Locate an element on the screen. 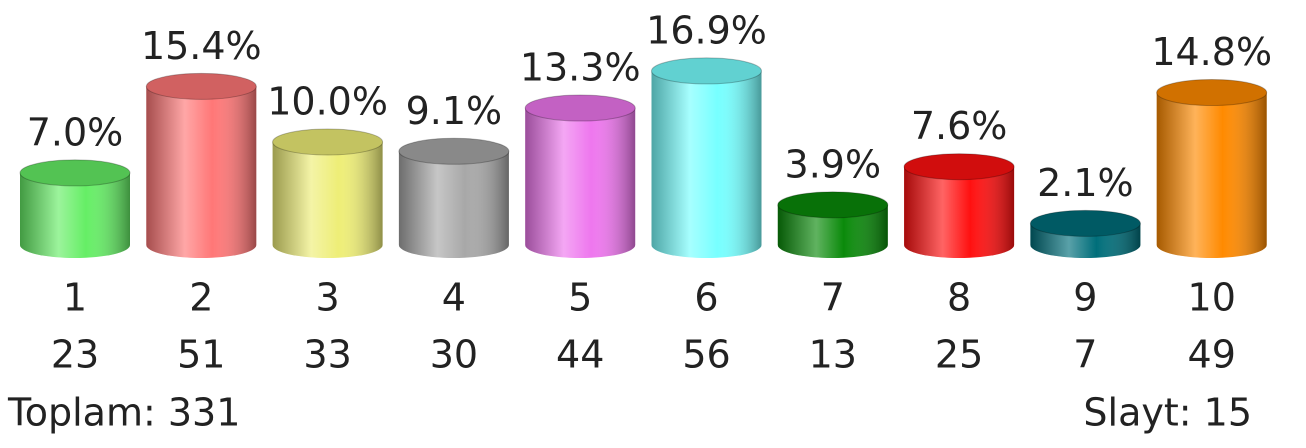 This screenshot has height=448, width=1306. value-label: 10.0% is located at coordinates (327, 102).